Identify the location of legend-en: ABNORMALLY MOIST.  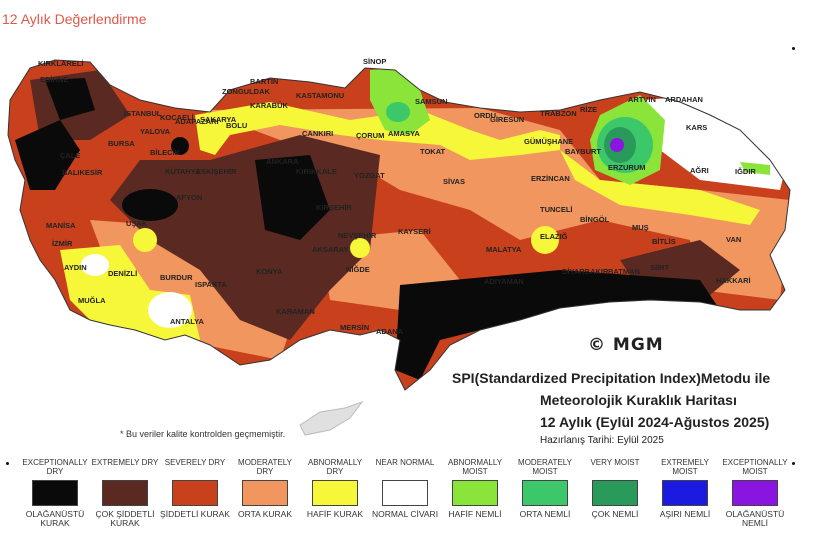
(475, 467).